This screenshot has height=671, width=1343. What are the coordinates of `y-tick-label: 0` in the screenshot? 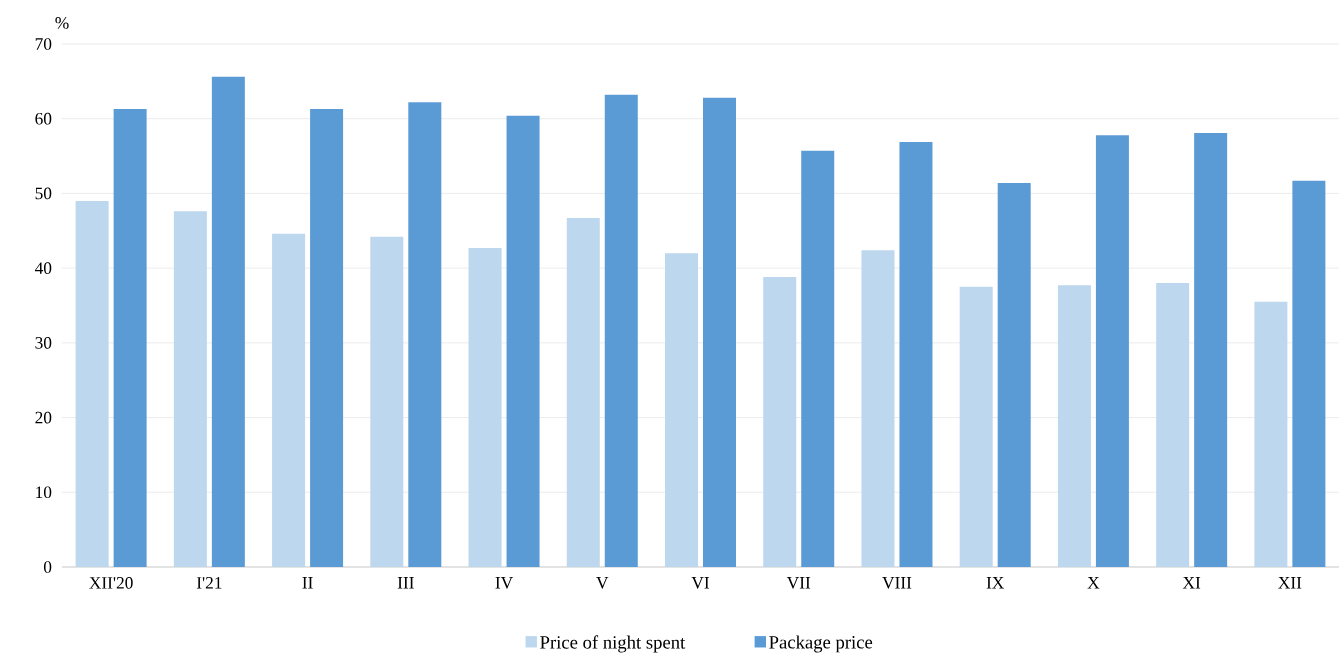 It's located at (47, 567).